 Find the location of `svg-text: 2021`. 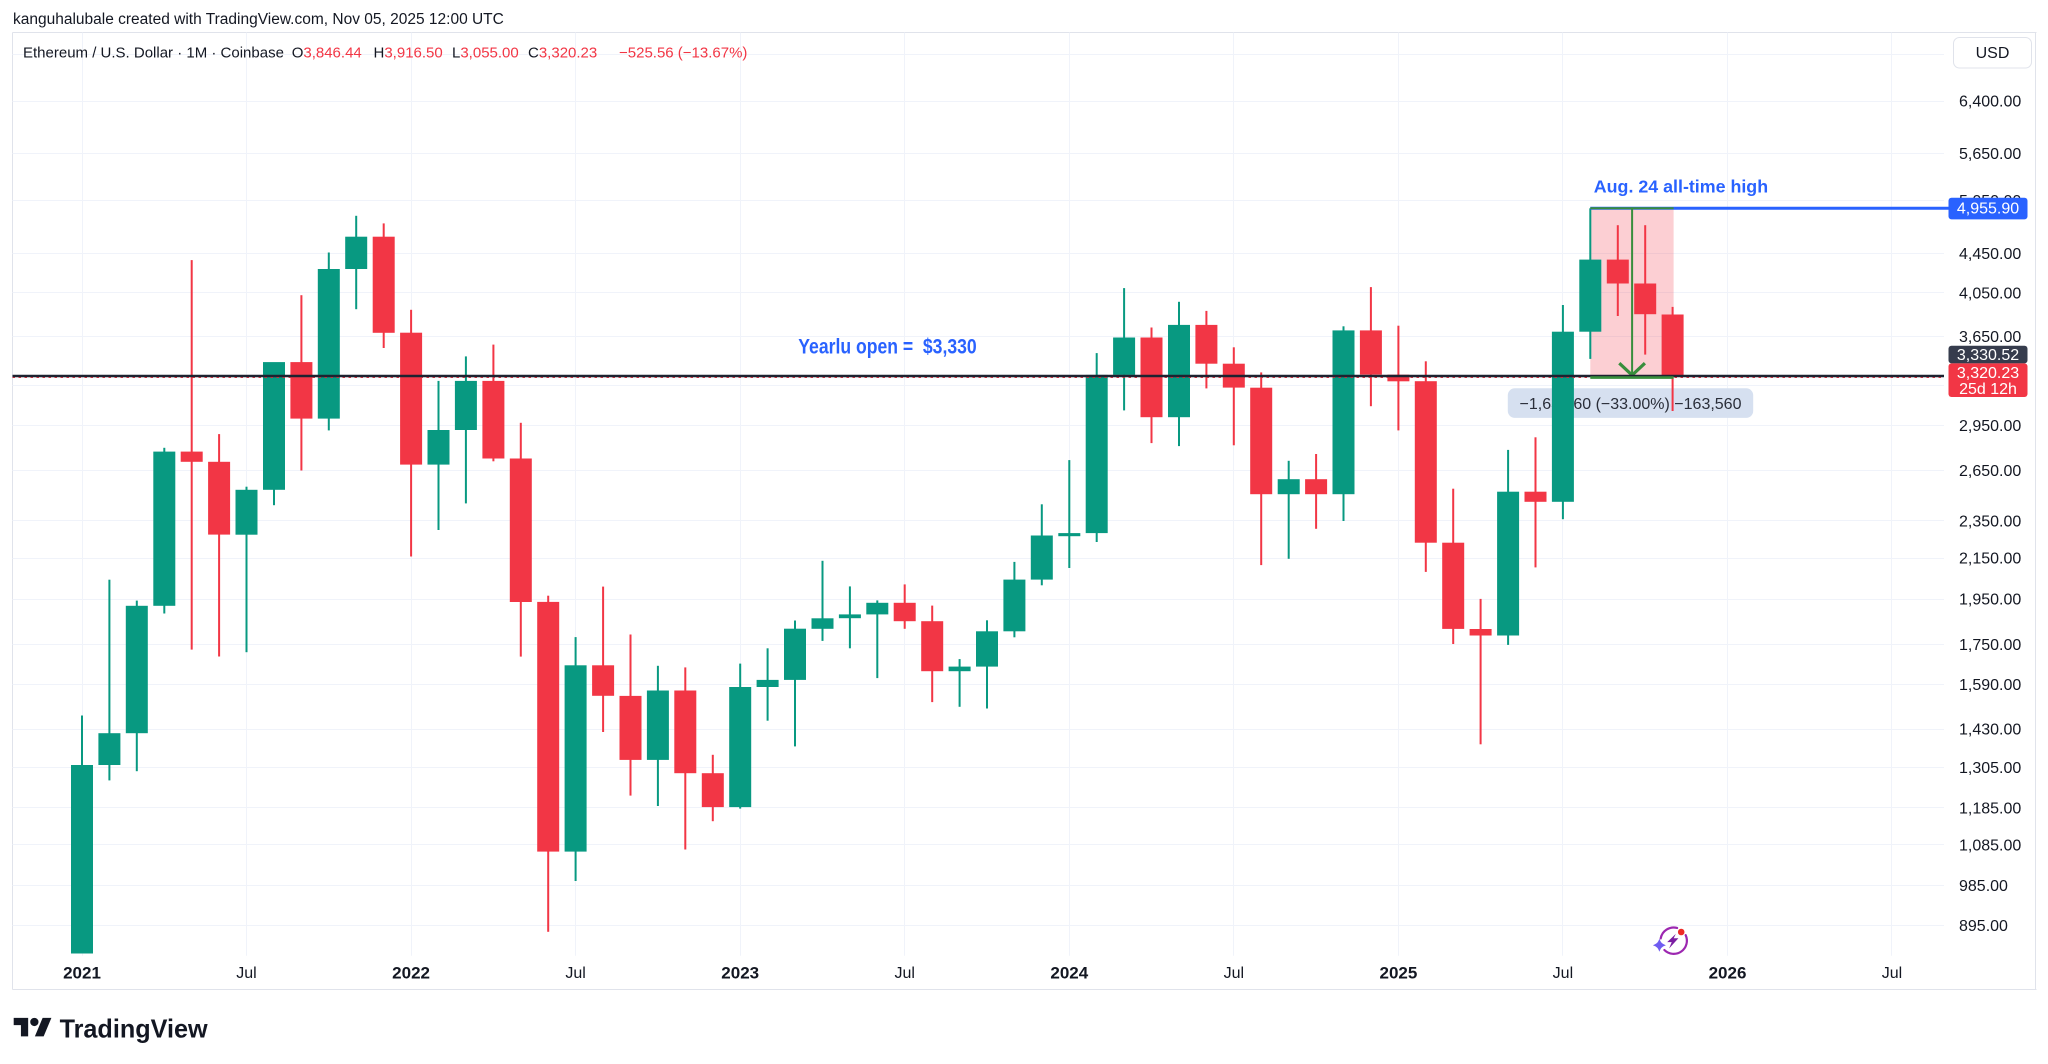

svg-text: 2021 is located at coordinates (82, 973).